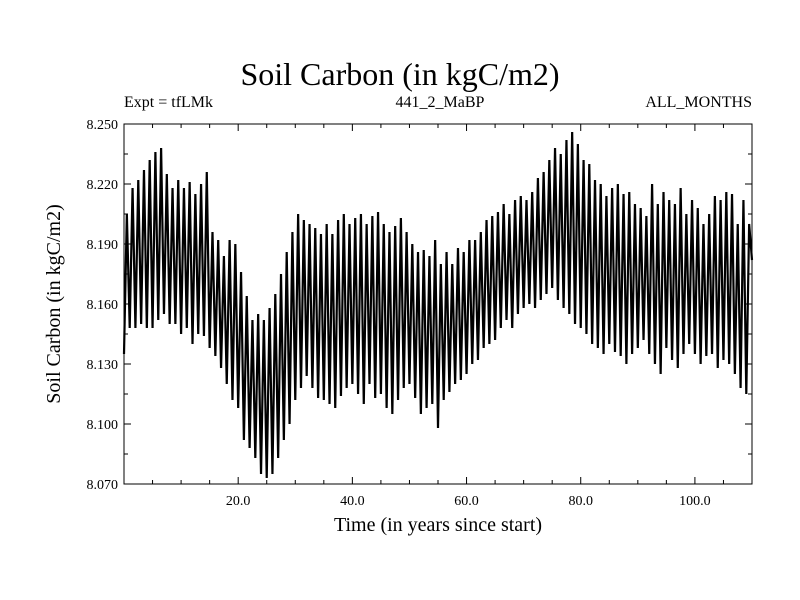  What do you see at coordinates (103, 125) in the screenshot?
I see `y-tick-label: 8.250` at bounding box center [103, 125].